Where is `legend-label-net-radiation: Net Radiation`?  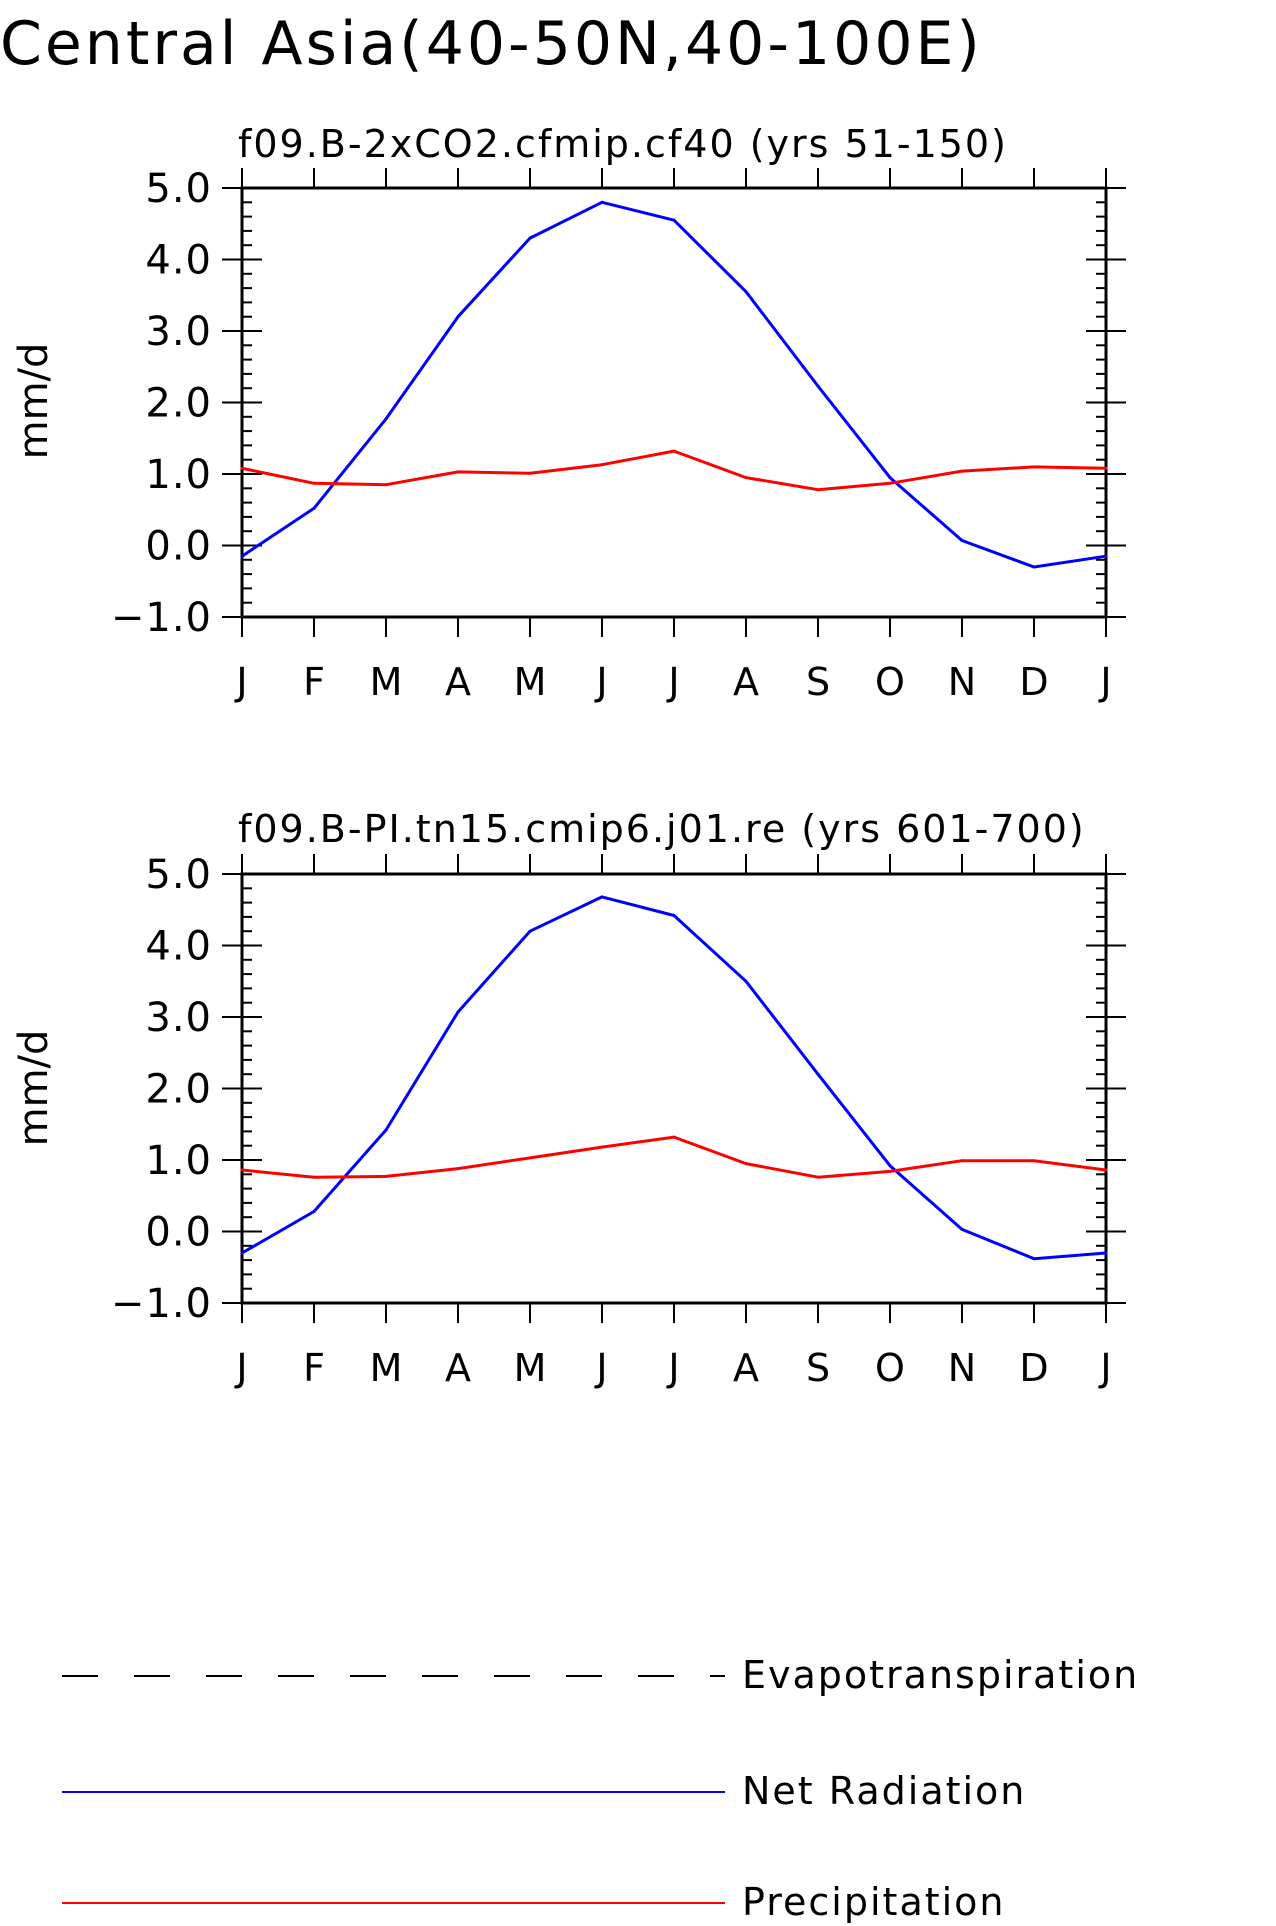 legend-label-net-radiation: Net Radiation is located at coordinates (884, 1791).